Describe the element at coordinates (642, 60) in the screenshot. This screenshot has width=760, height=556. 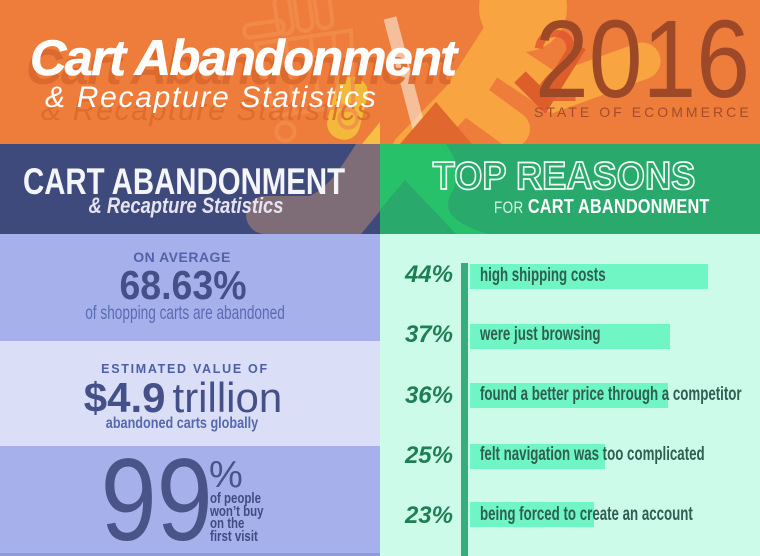
I see `svg-text: 2016` at that location.